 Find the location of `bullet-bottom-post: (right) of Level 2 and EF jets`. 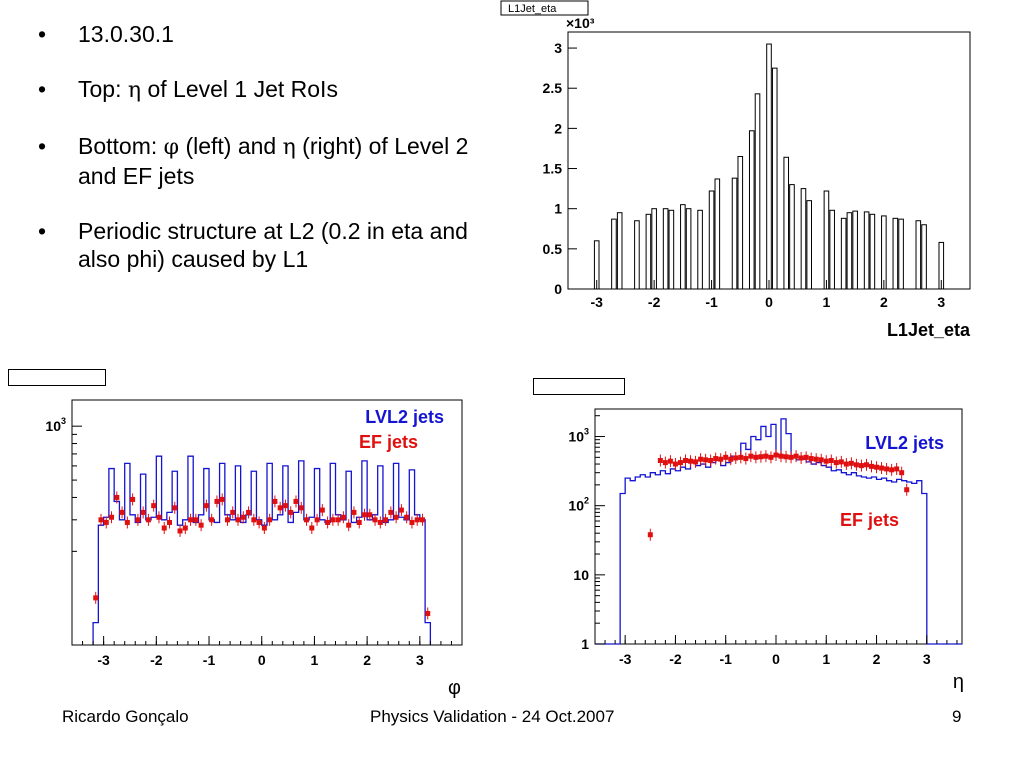

bullet-bottom-post: (right) of Level 2 and EF jets is located at coordinates (273, 161).